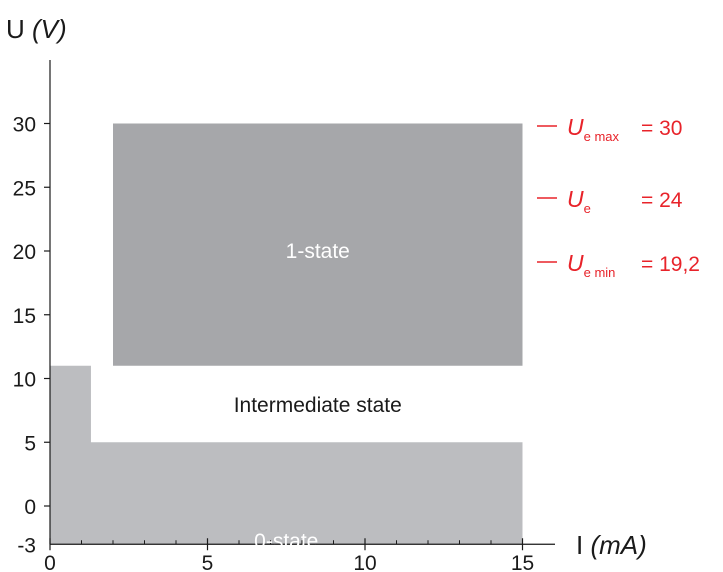 This screenshot has width=723, height=572. What do you see at coordinates (24, 125) in the screenshot?
I see `y-tick-label: 30` at bounding box center [24, 125].